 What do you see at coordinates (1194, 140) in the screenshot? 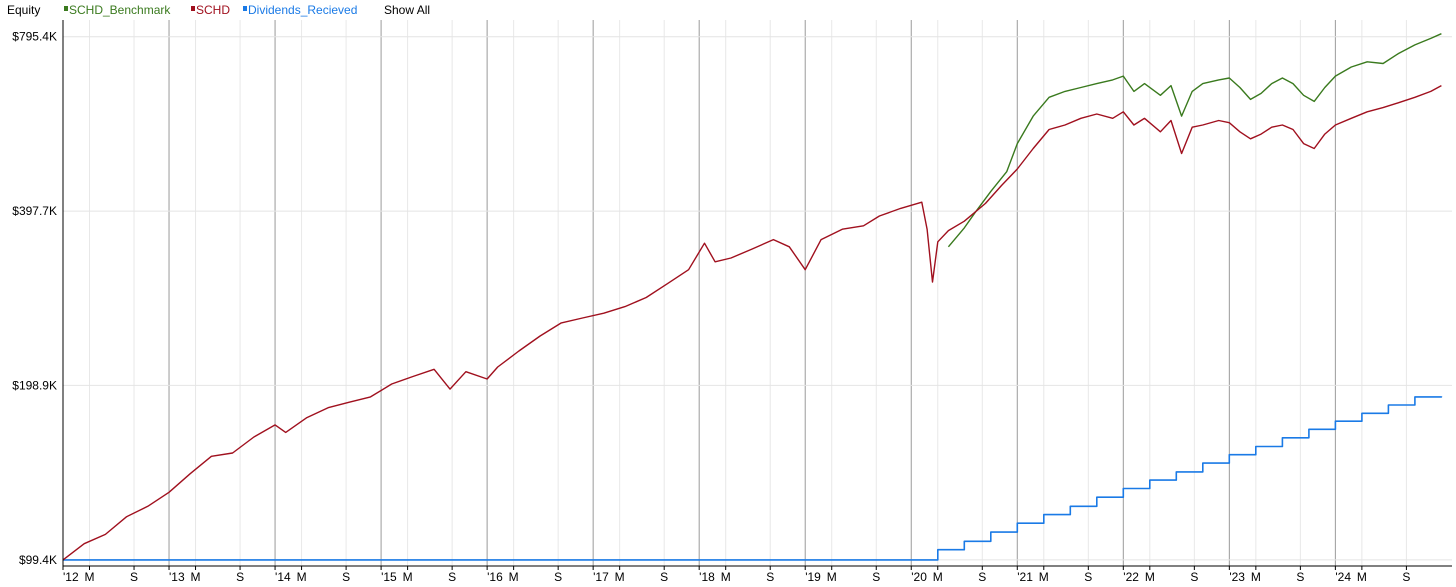
I see `series-line-schd-benchmark` at bounding box center [1194, 140].